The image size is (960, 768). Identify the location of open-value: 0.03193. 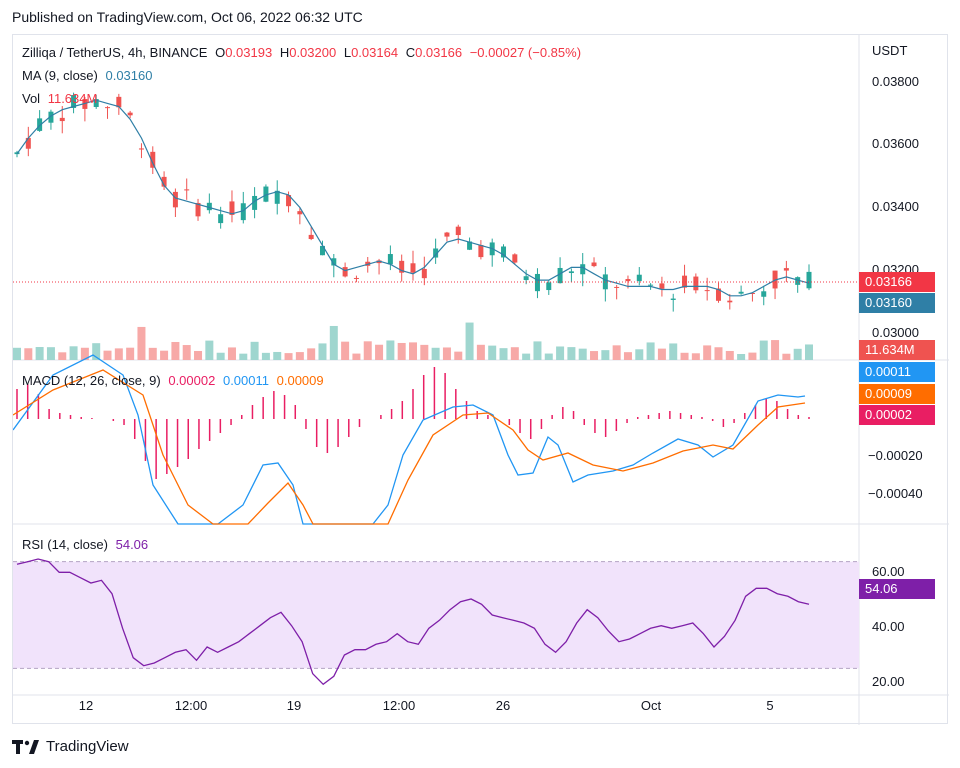
(249, 52).